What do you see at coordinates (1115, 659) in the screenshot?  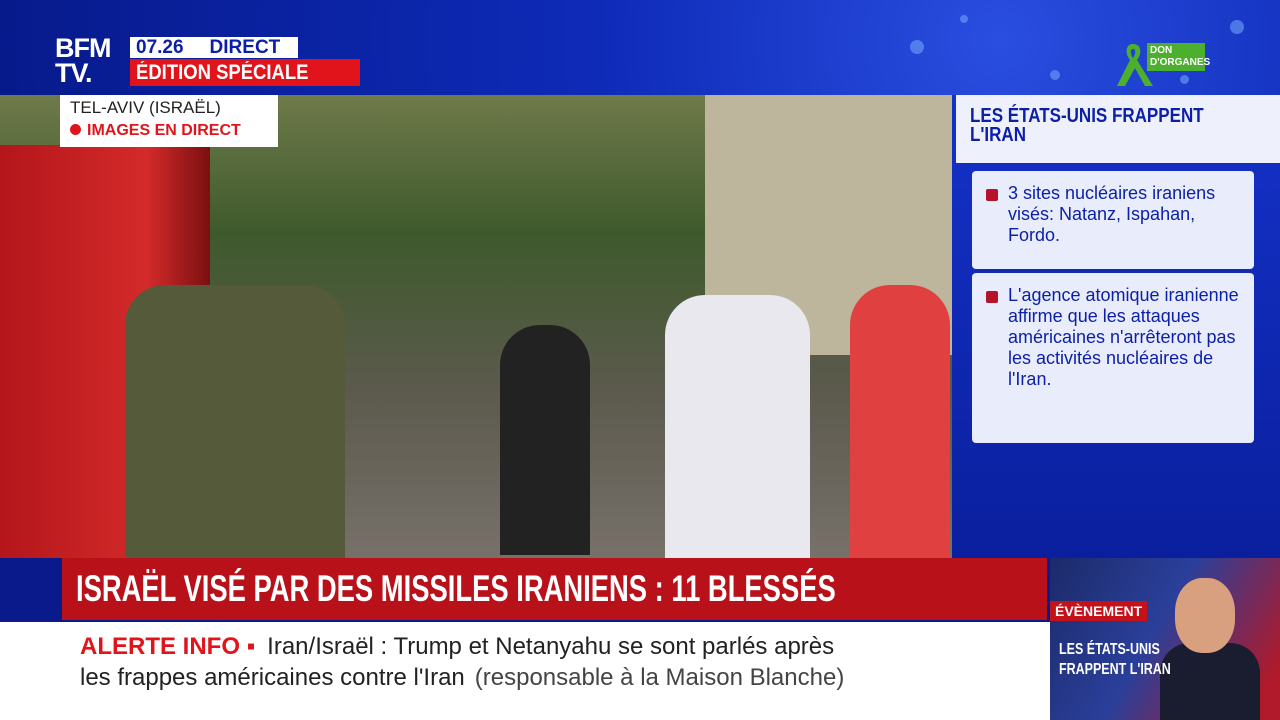 I see `event-title: LES ÉTATS-UNIS FRAPPENT L'IRAN` at bounding box center [1115, 659].